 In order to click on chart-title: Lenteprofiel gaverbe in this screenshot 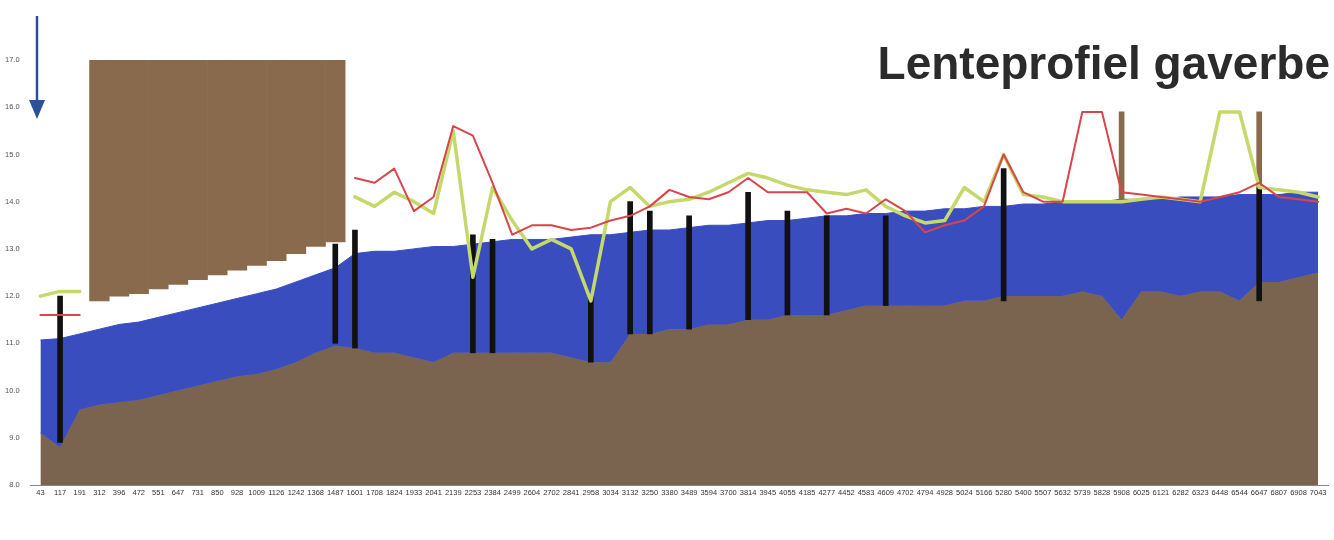, I will do `click(1103, 63)`.